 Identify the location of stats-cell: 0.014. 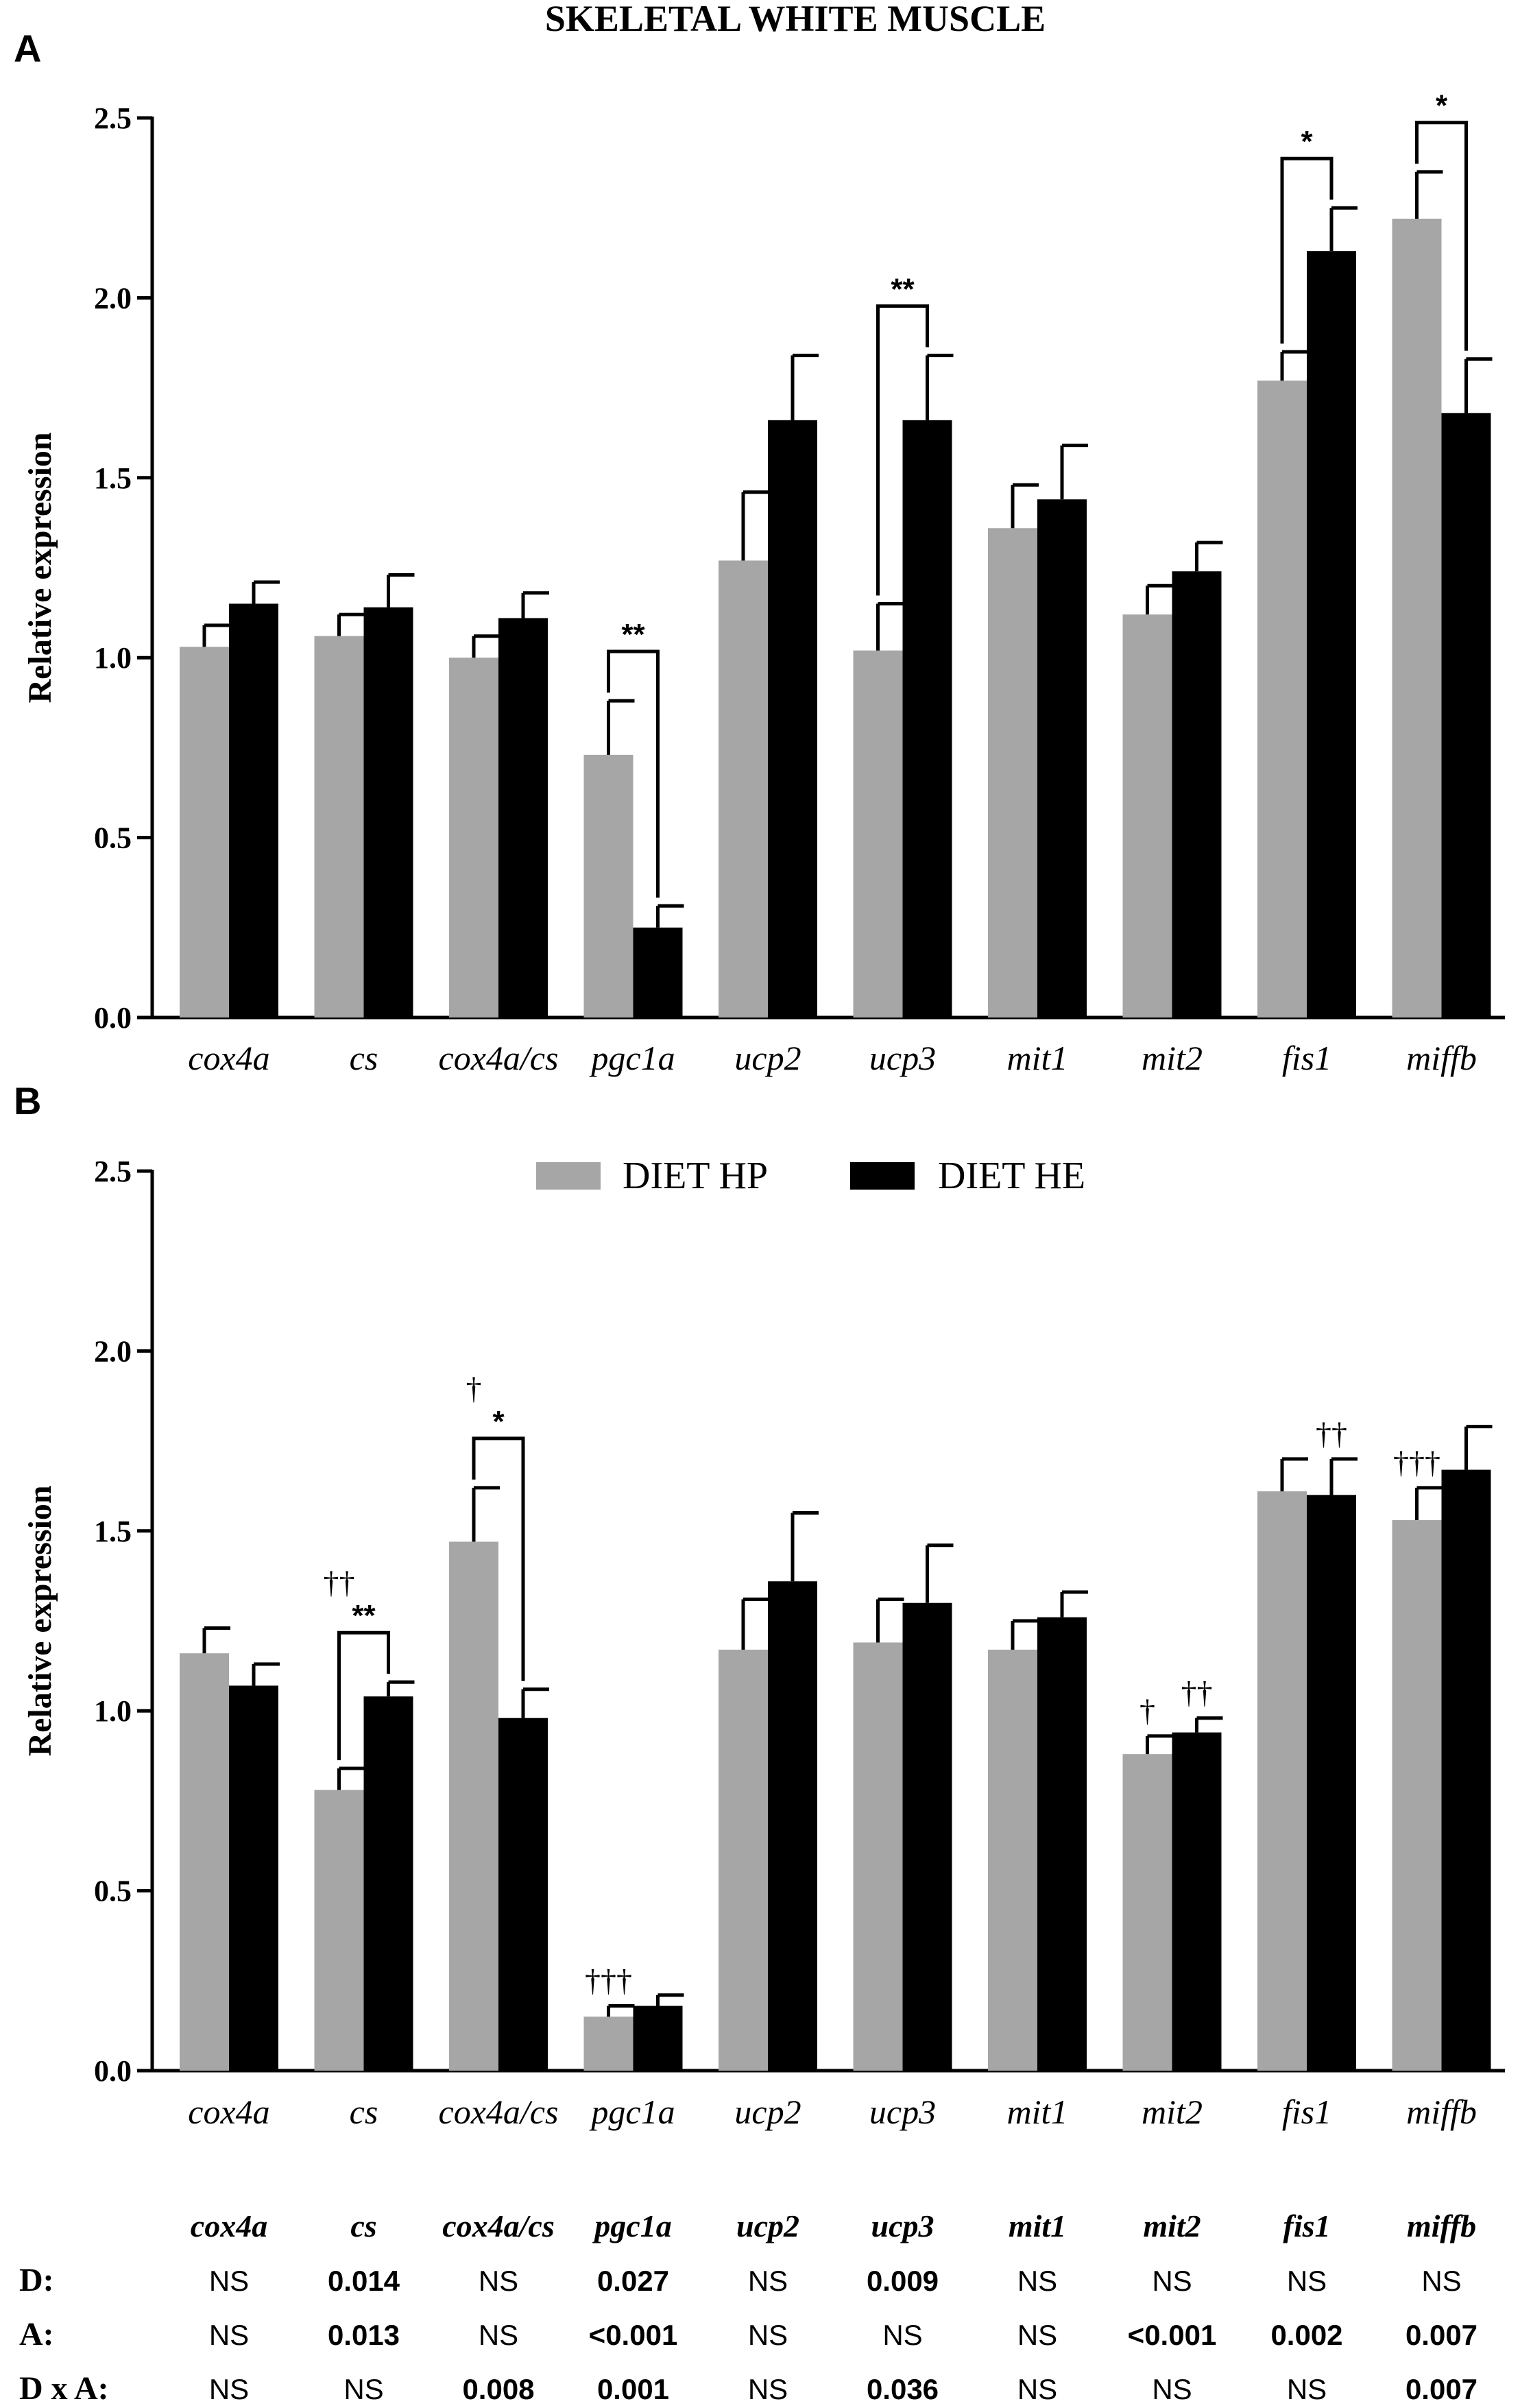
(364, 2281).